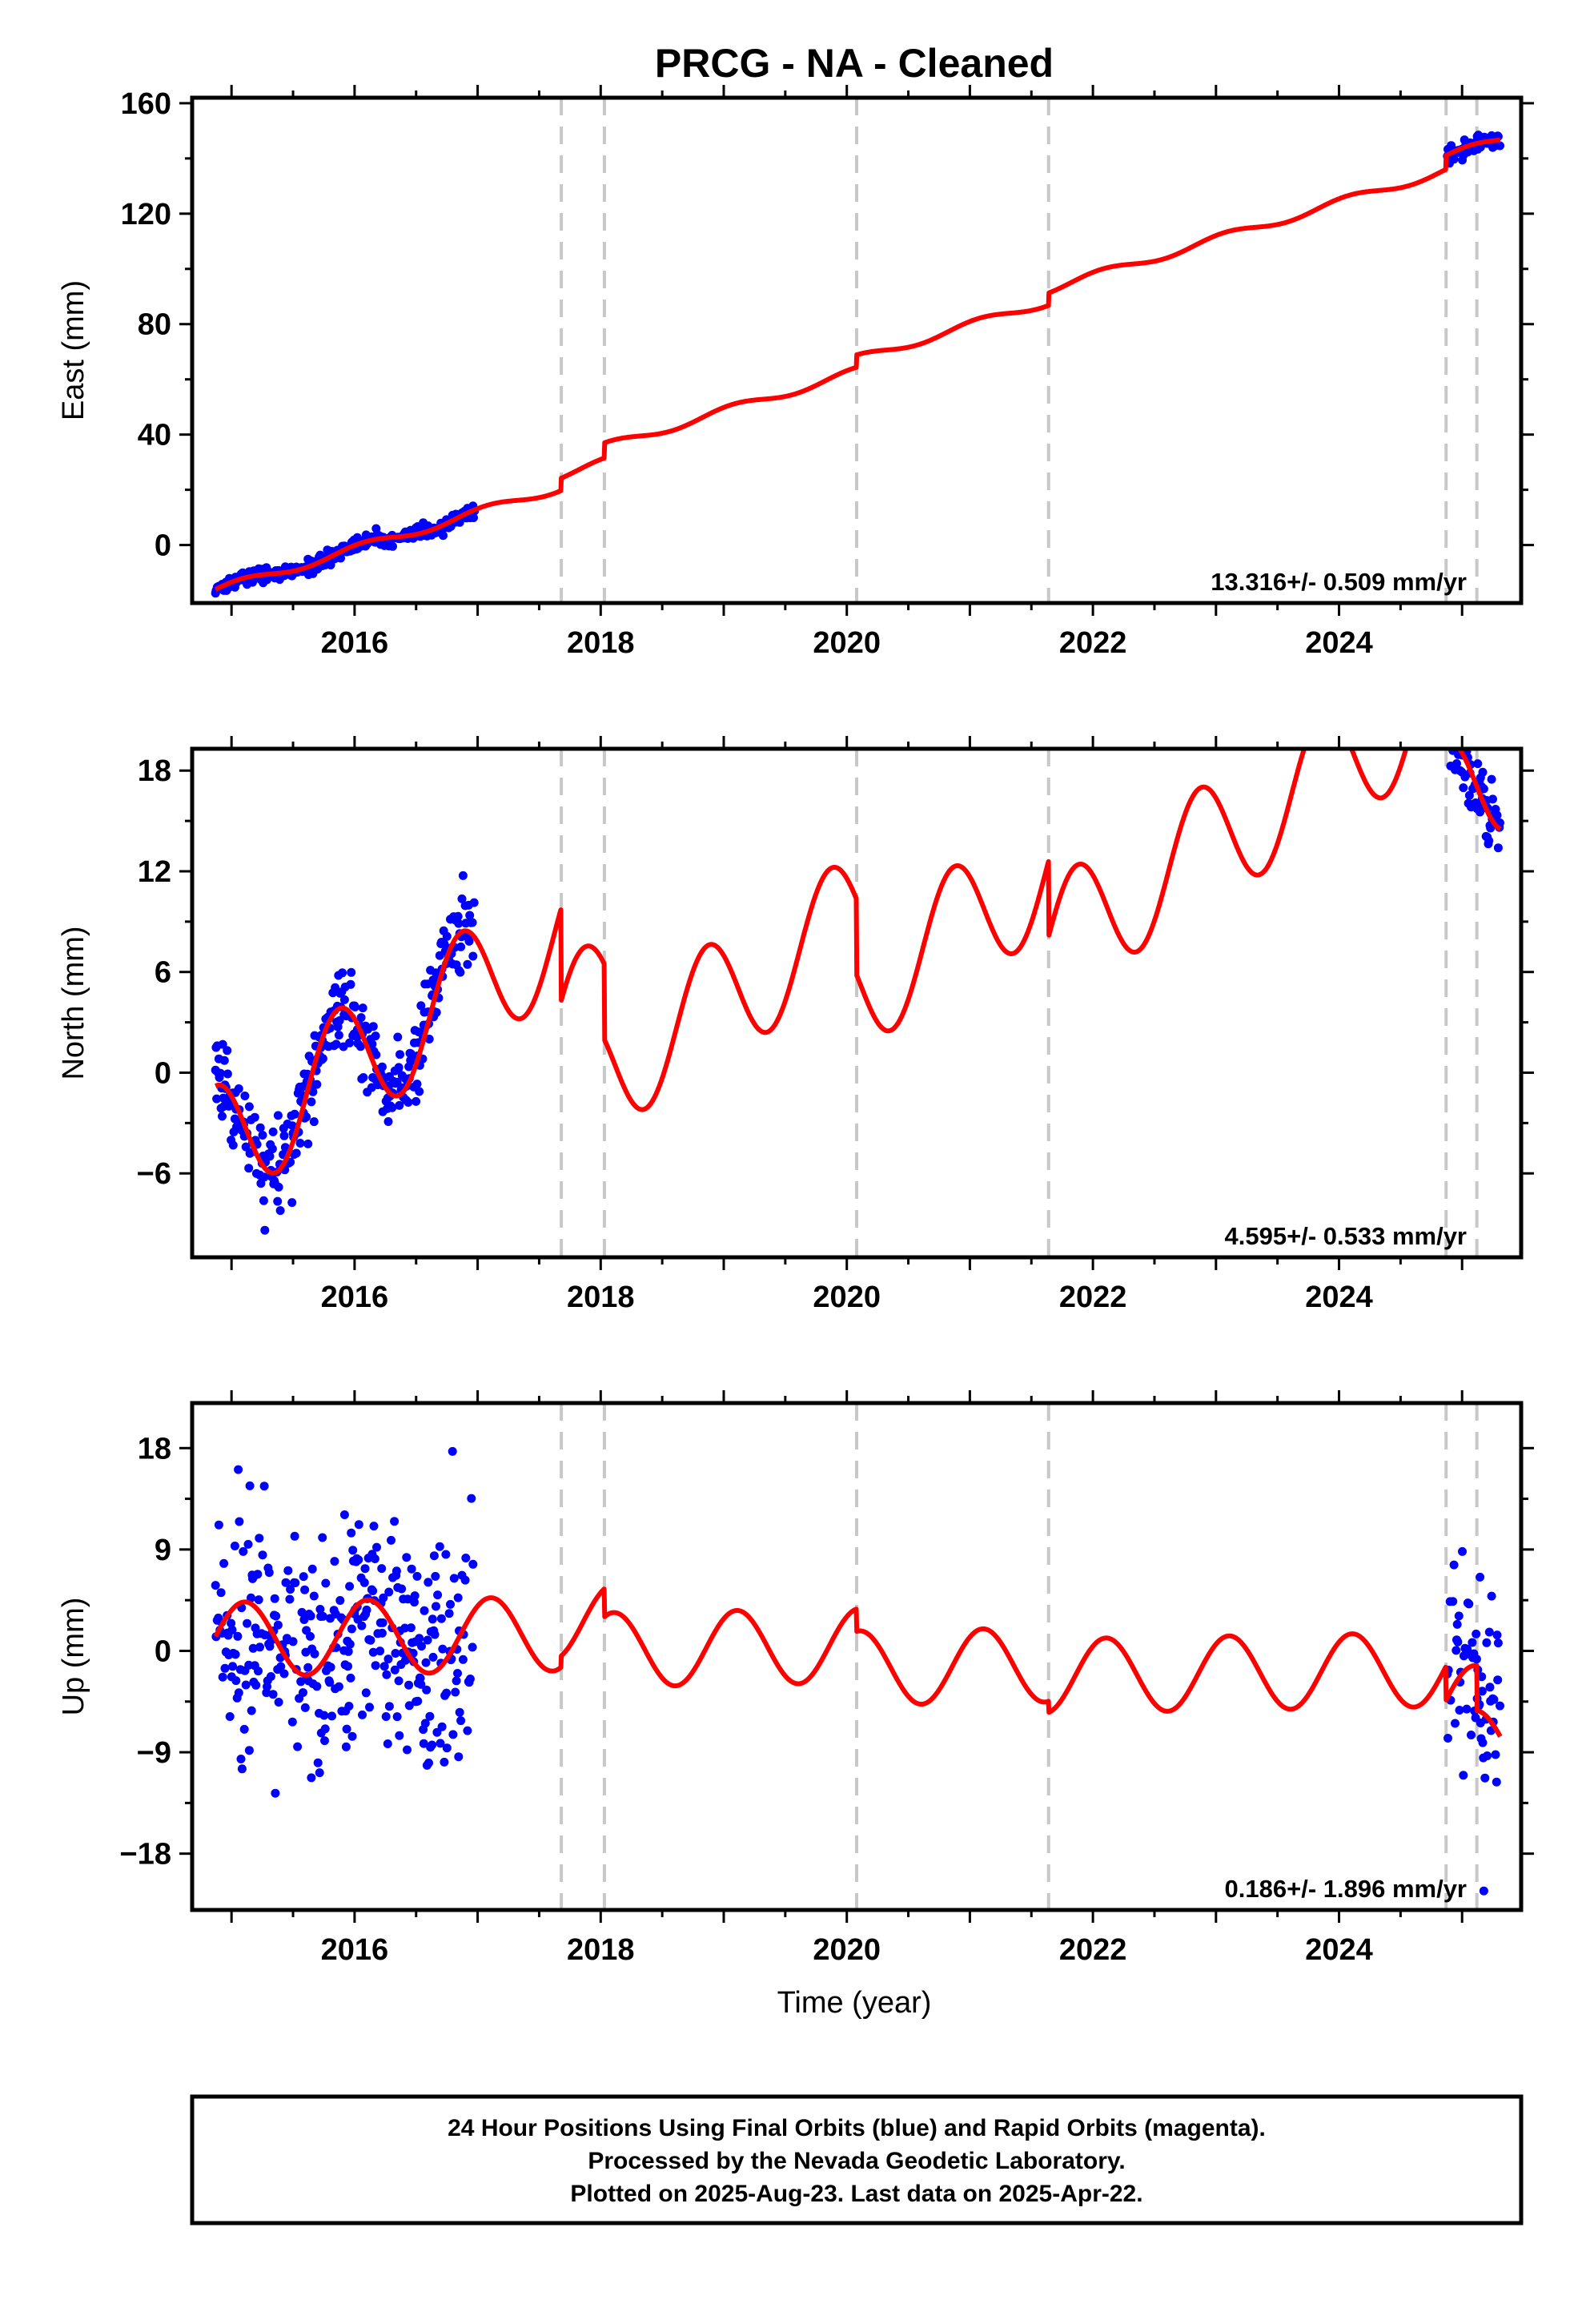 The height and width of the screenshot is (2324, 1582). Describe the element at coordinates (154, 1174) in the screenshot. I see `y-tick-label: −6` at that location.